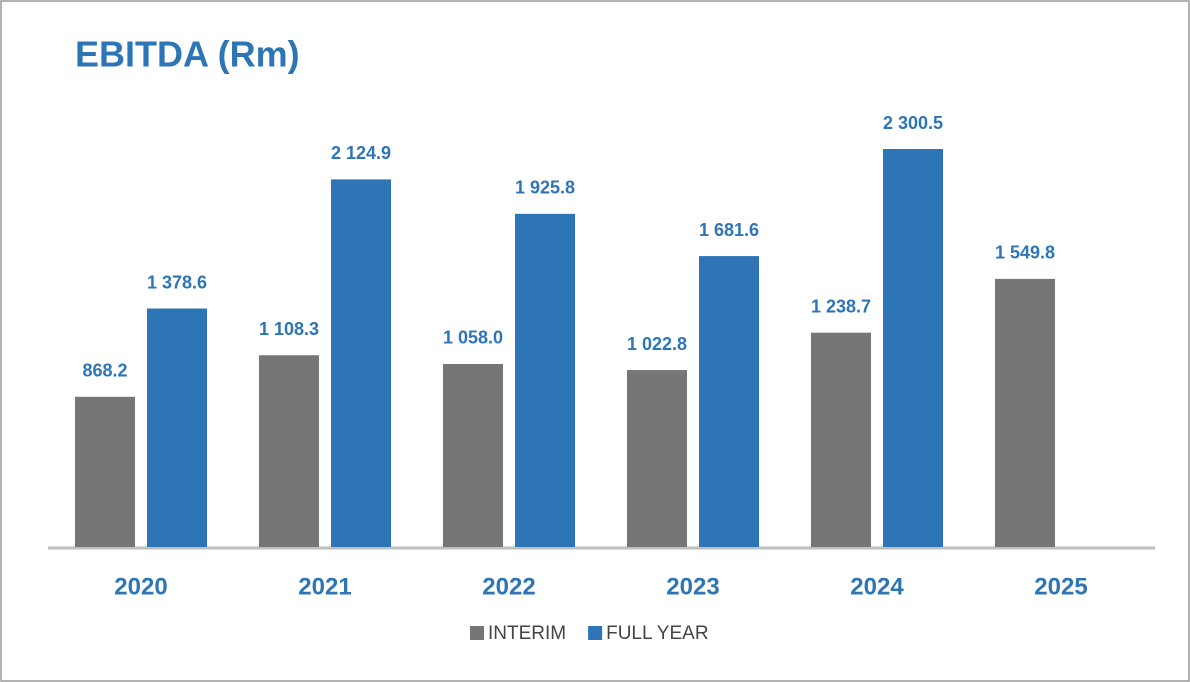  Describe the element at coordinates (729, 230) in the screenshot. I see `value-label: 1 681.6` at that location.